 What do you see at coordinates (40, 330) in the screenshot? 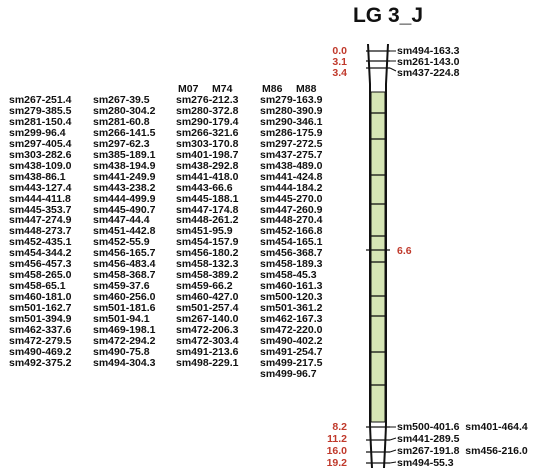
I see `marker-name: sm462-337.6` at bounding box center [40, 330].